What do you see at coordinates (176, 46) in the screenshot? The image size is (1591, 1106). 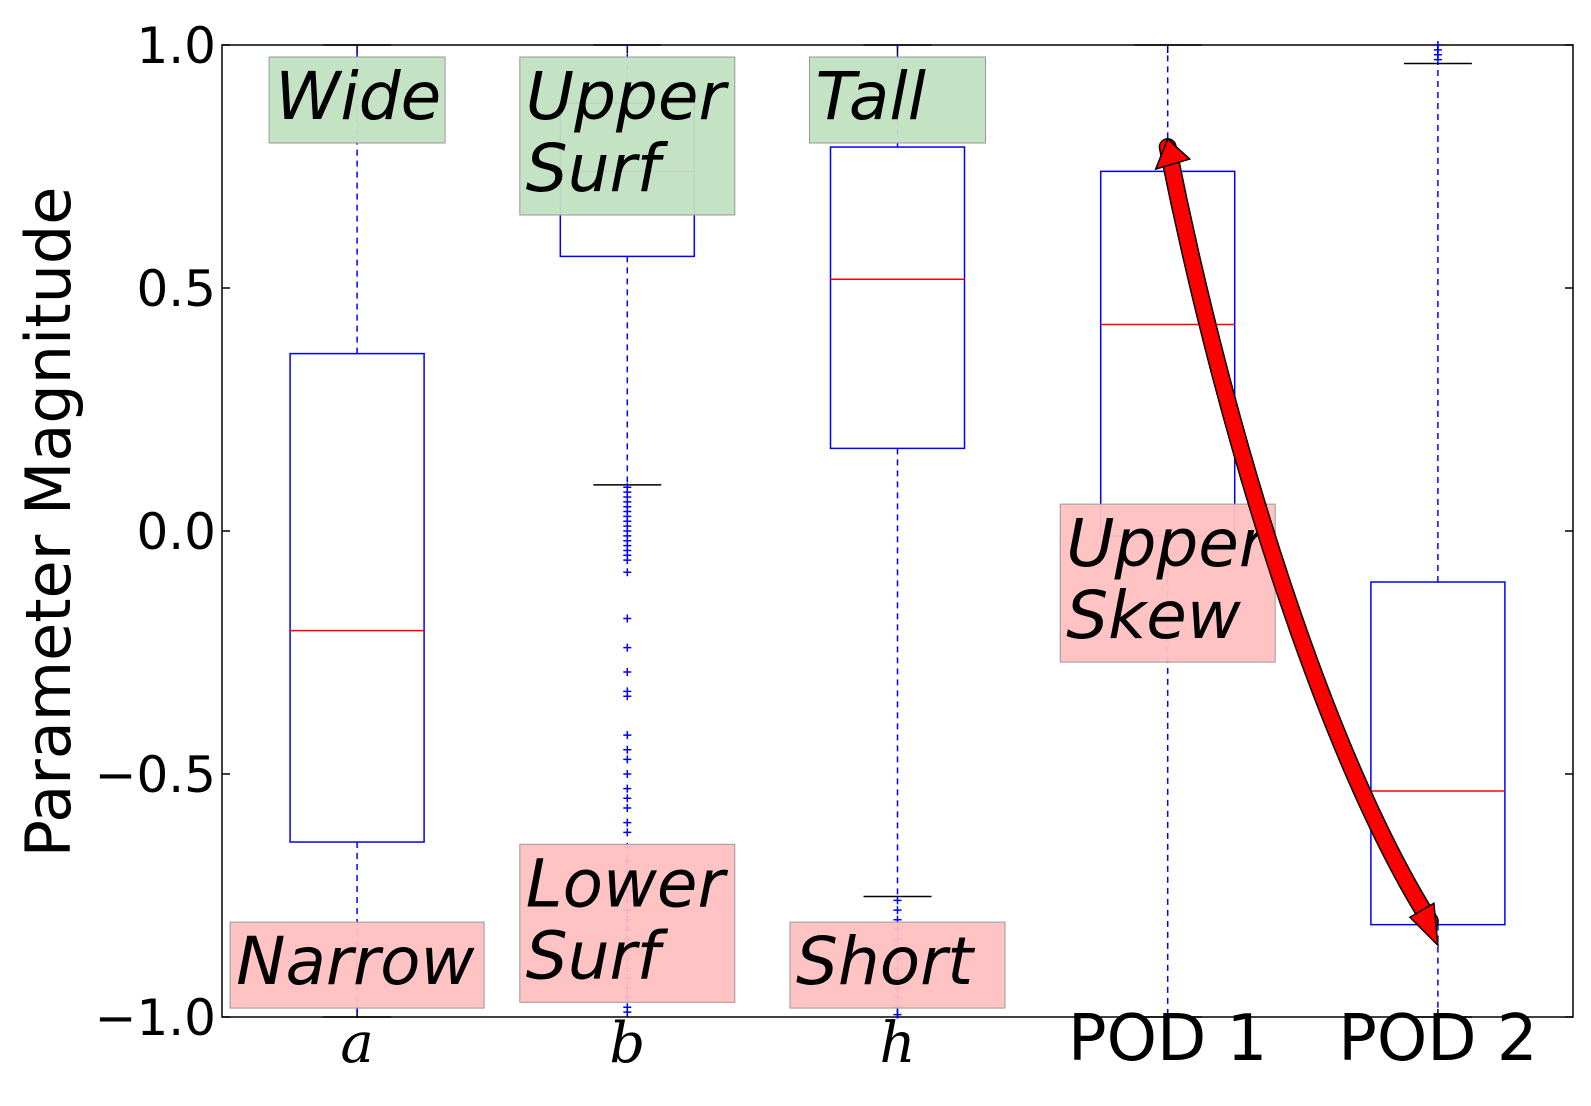 I see `y-tick-label: 1.0` at bounding box center [176, 46].